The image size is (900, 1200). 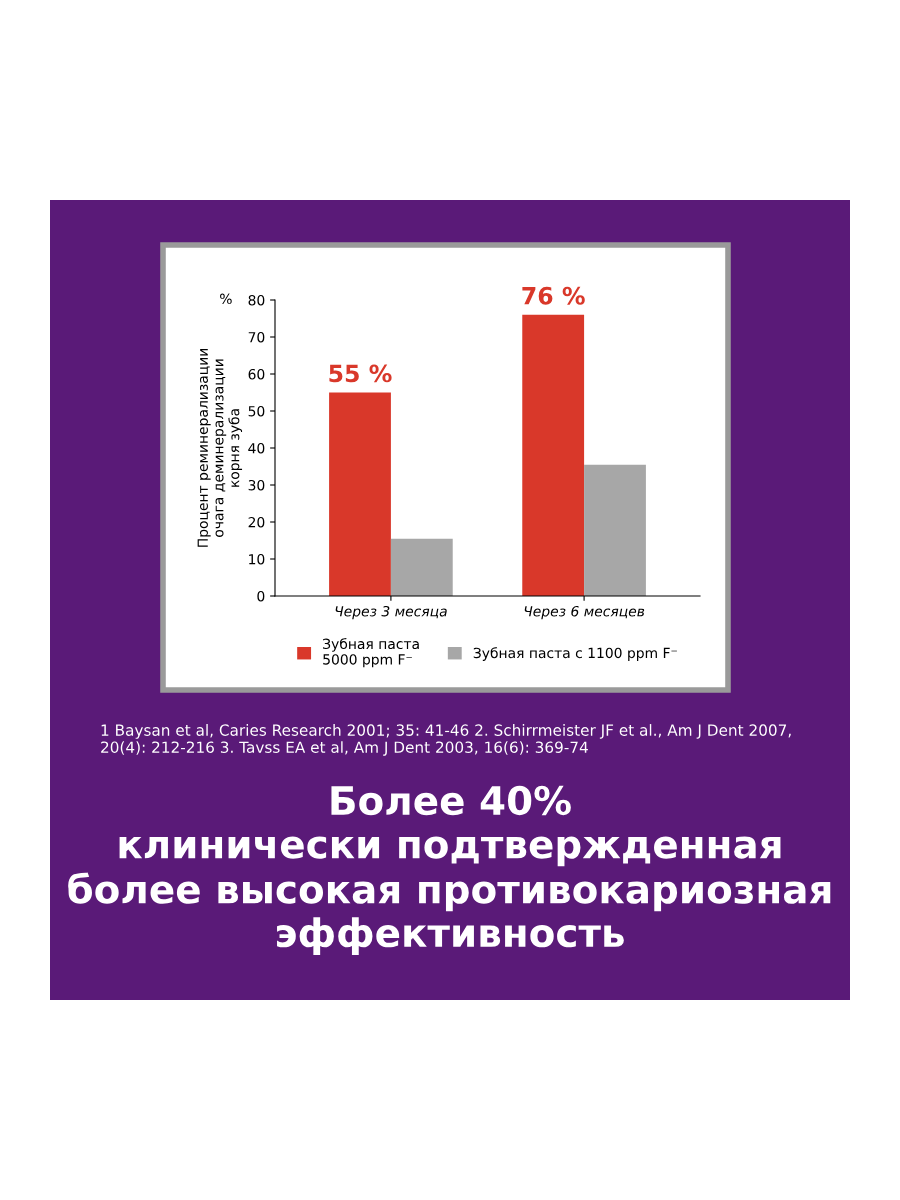 What do you see at coordinates (256, 485) in the screenshot?
I see `y-tick-label: 30` at bounding box center [256, 485].